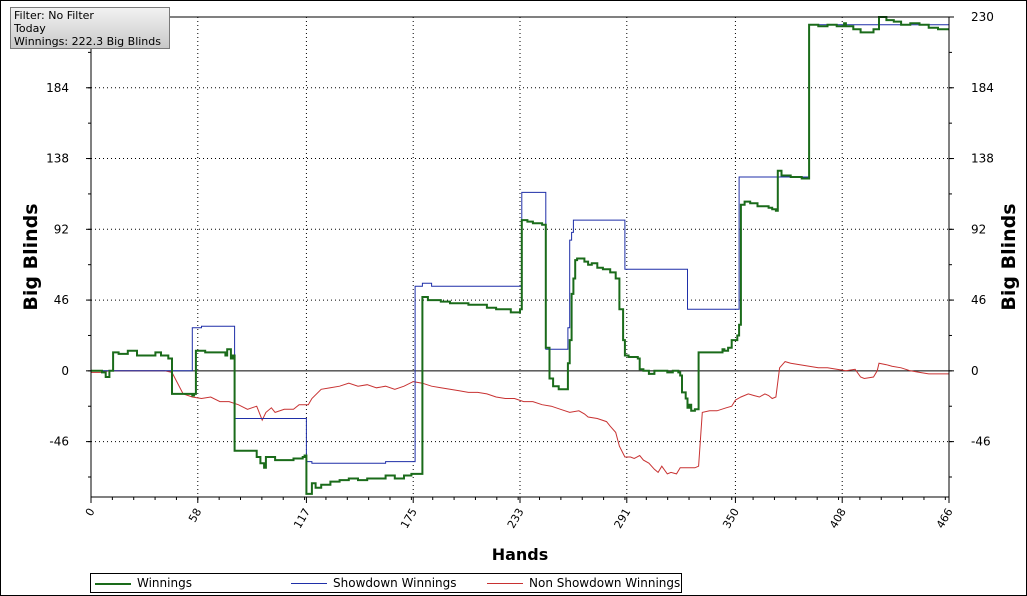 Image resolution: width=1027 pixels, height=596 pixels. What do you see at coordinates (982, 159) in the screenshot?
I see `y-tick-label-right: 138` at bounding box center [982, 159].